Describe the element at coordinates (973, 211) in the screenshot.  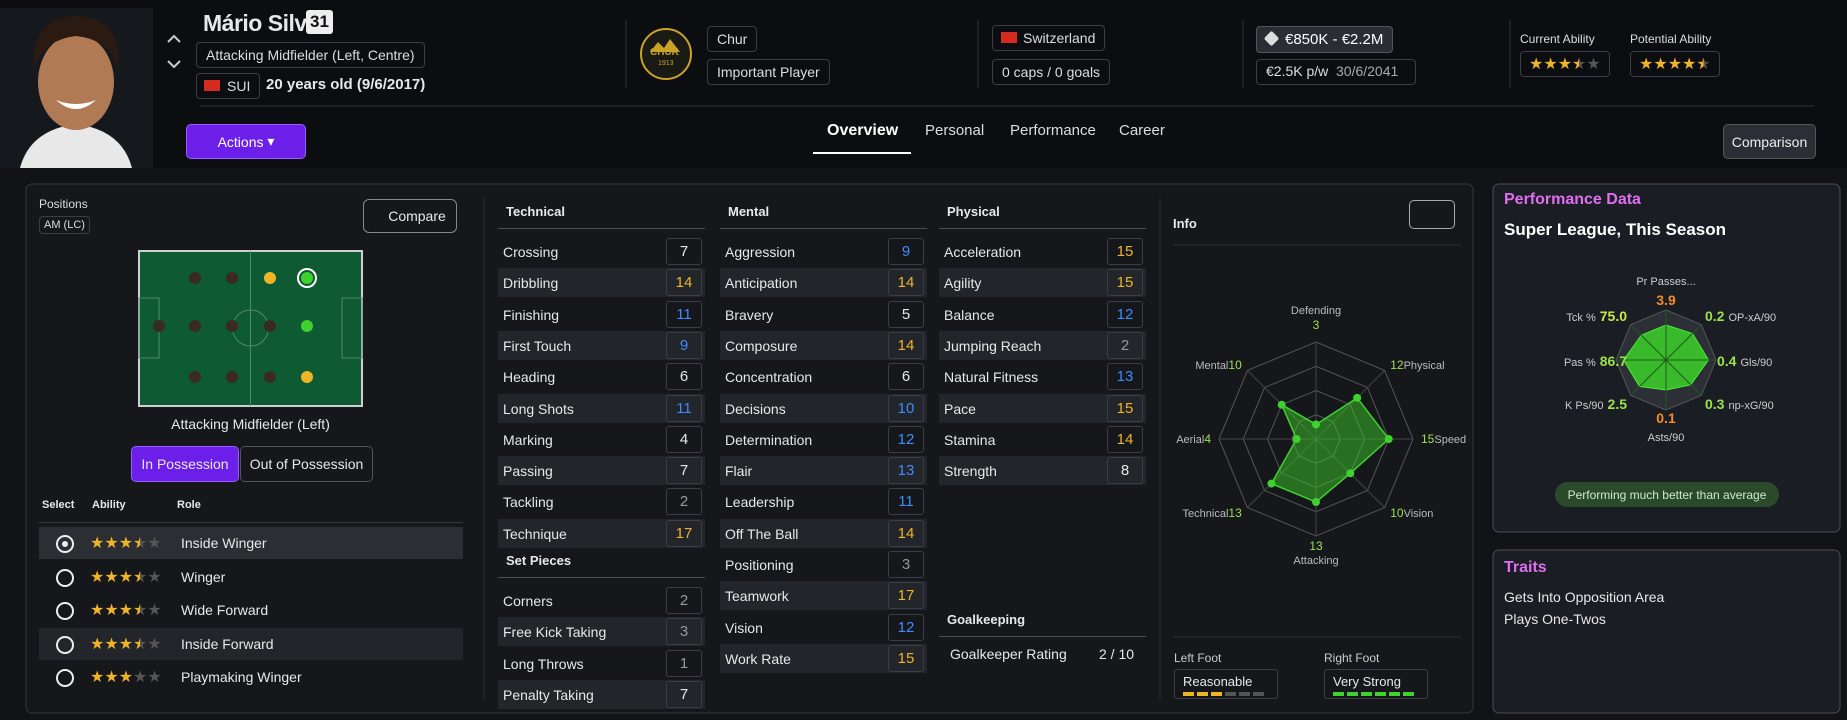
I see `section-title: Physical` at that location.